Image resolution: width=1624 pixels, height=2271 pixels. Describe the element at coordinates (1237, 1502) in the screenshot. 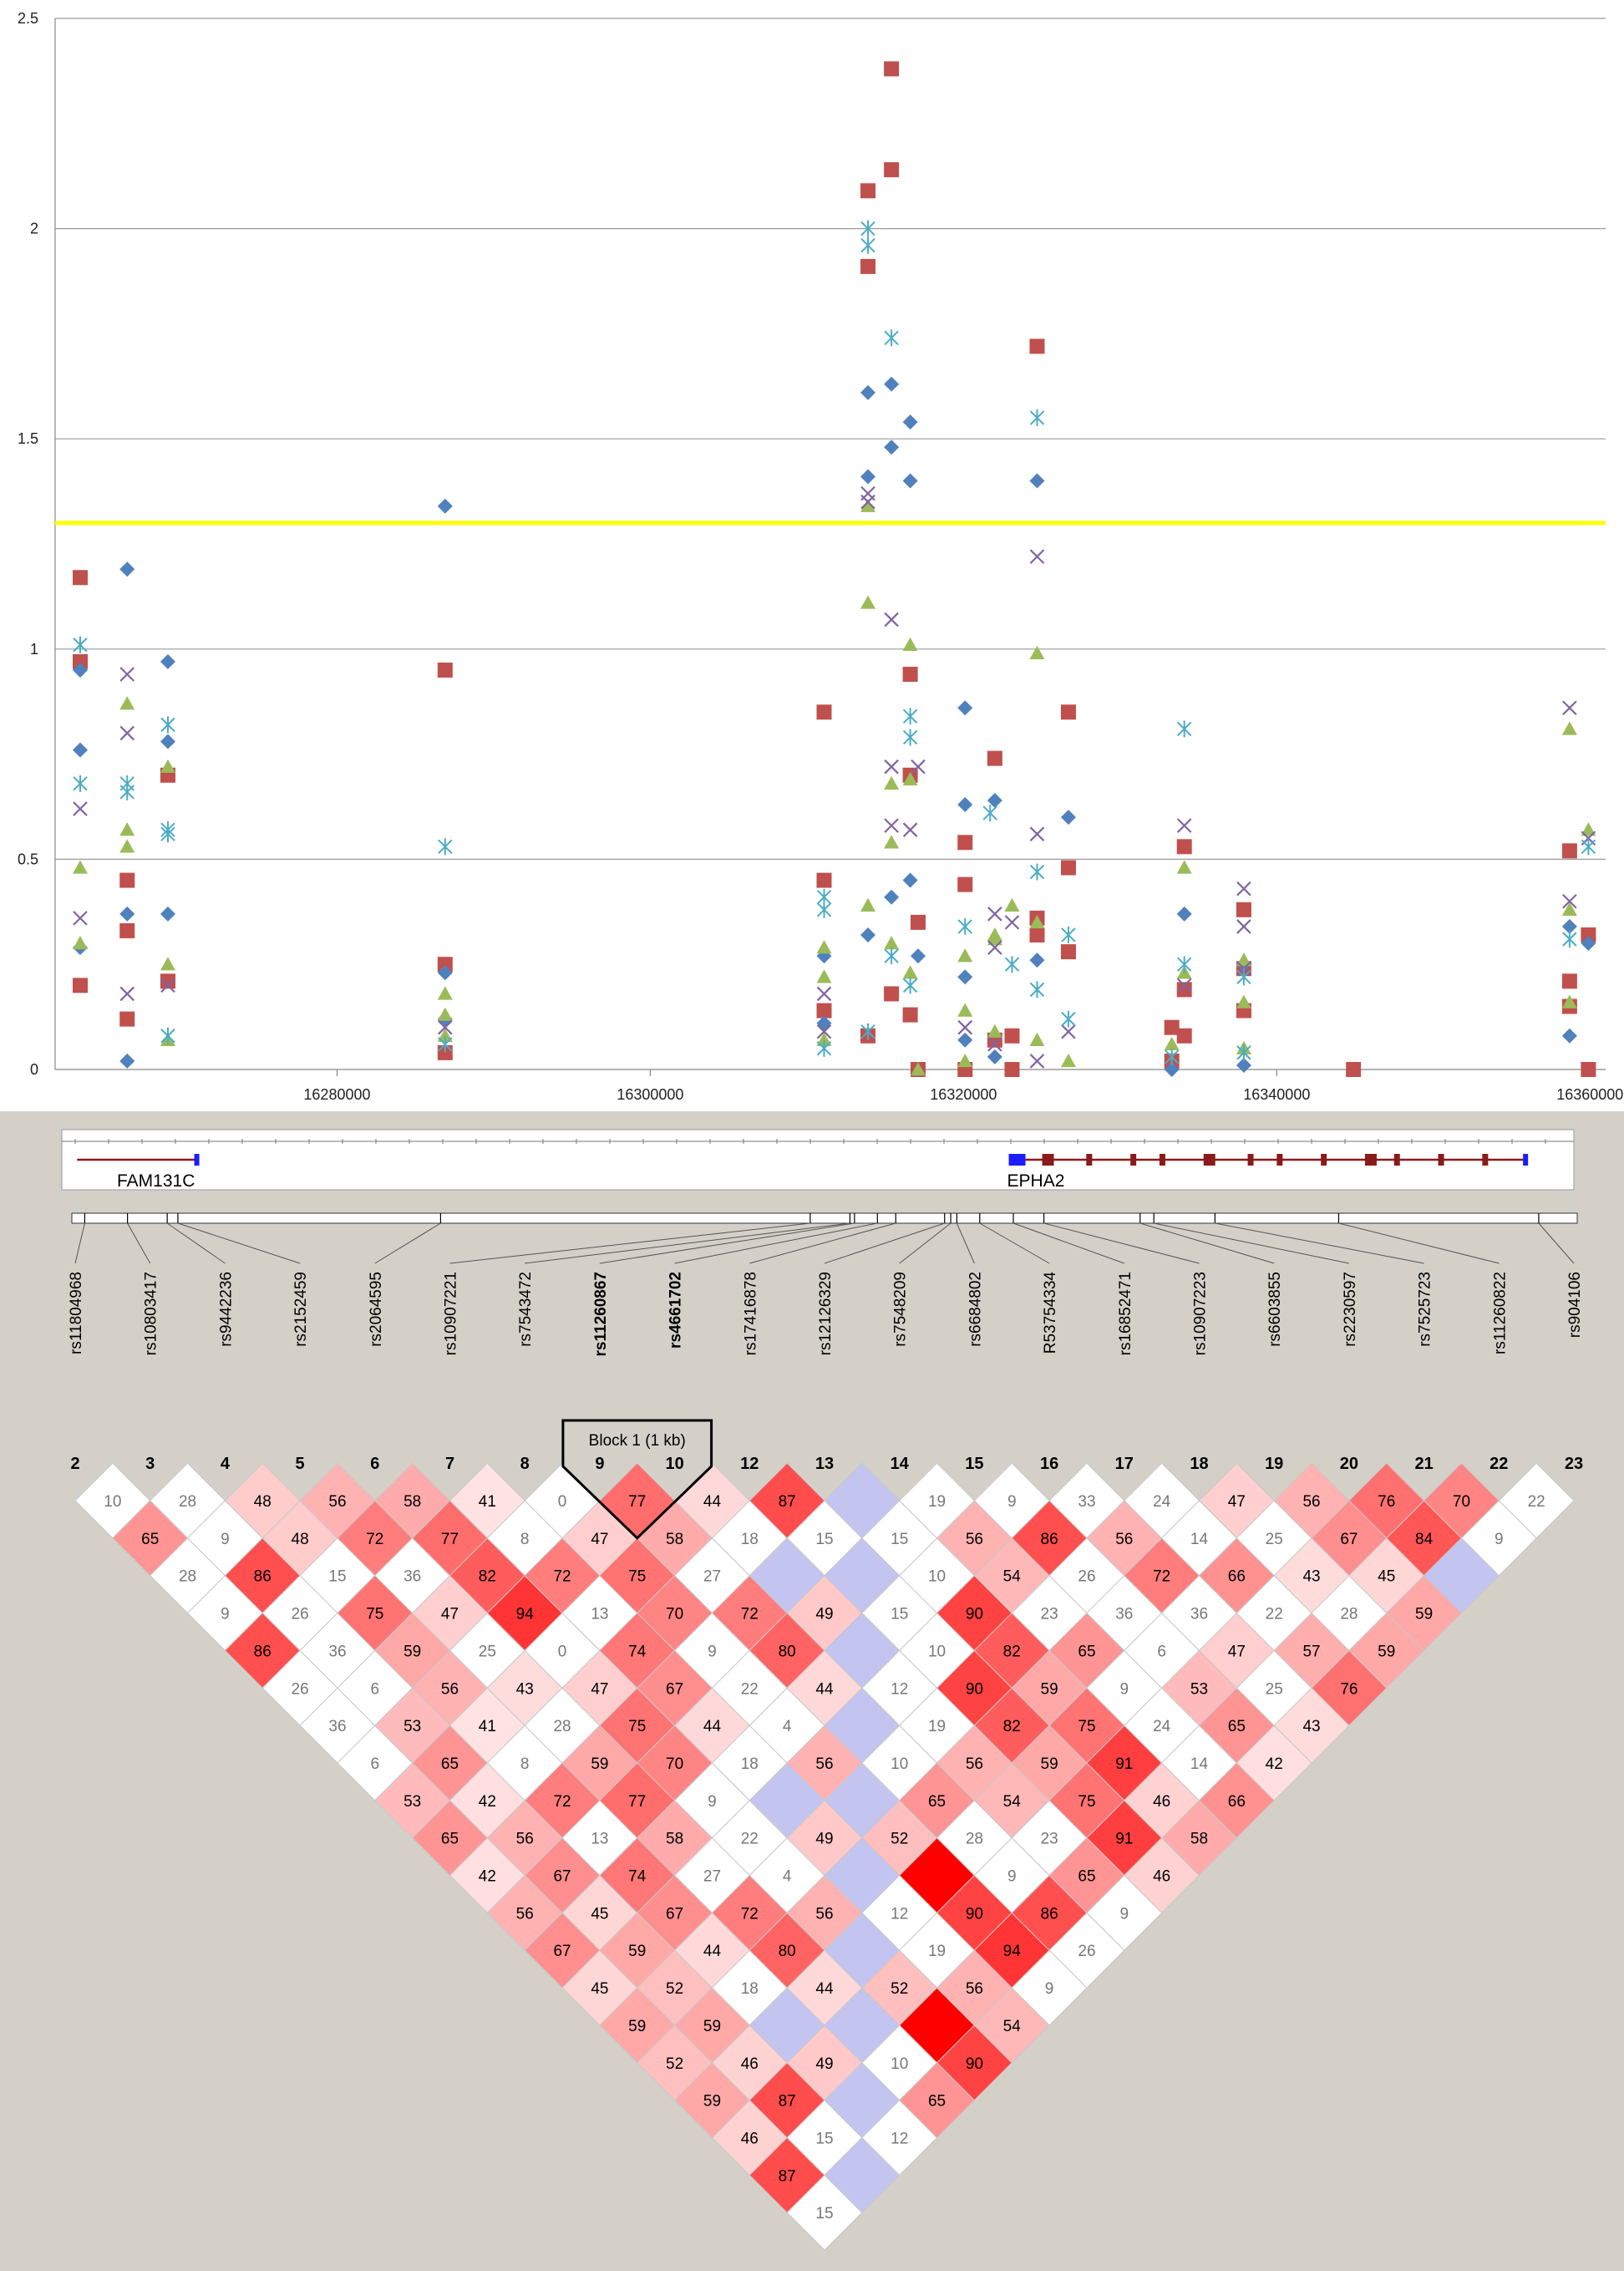

I see `ld-cell-value: 47` at that location.